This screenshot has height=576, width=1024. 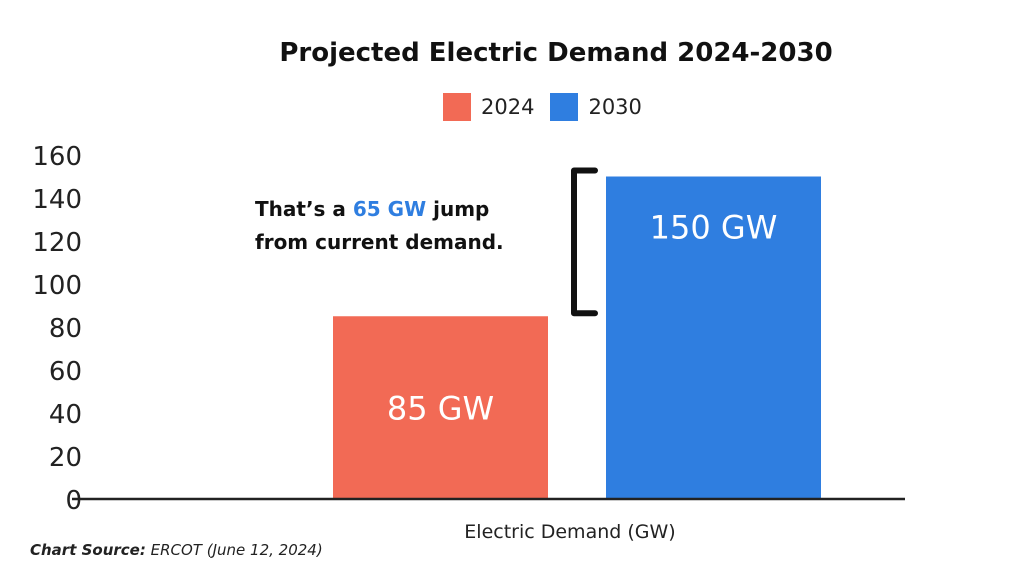 What do you see at coordinates (545, 107) in the screenshot?
I see `legend: 2024 2030` at bounding box center [545, 107].